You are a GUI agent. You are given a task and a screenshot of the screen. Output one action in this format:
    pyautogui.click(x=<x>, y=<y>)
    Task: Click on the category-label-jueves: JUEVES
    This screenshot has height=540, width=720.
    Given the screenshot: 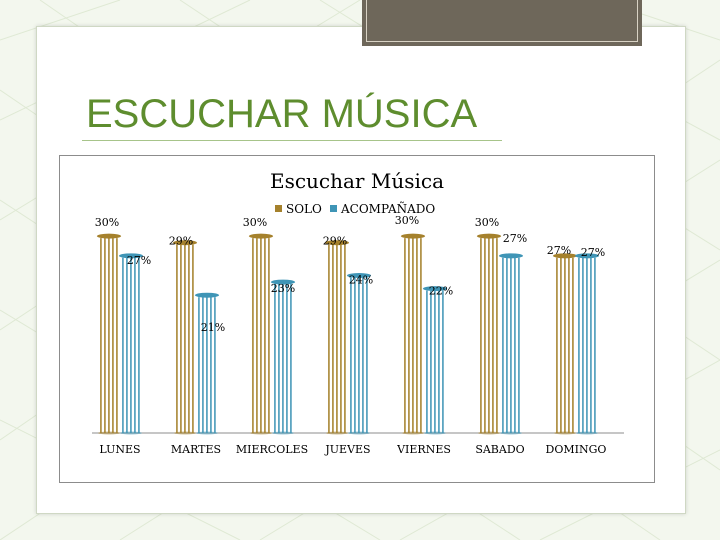 What is the action you would take?
    pyautogui.click(x=347, y=449)
    